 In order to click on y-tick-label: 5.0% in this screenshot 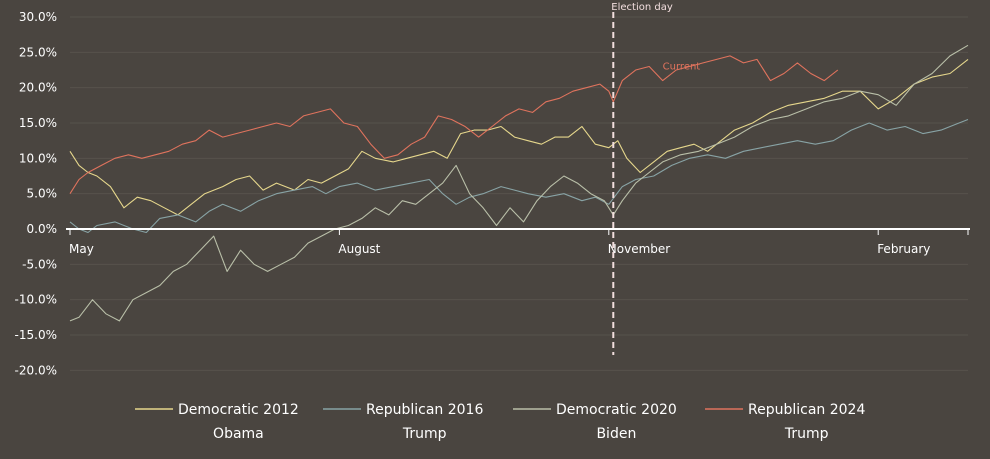, I will do `click(42, 194)`.